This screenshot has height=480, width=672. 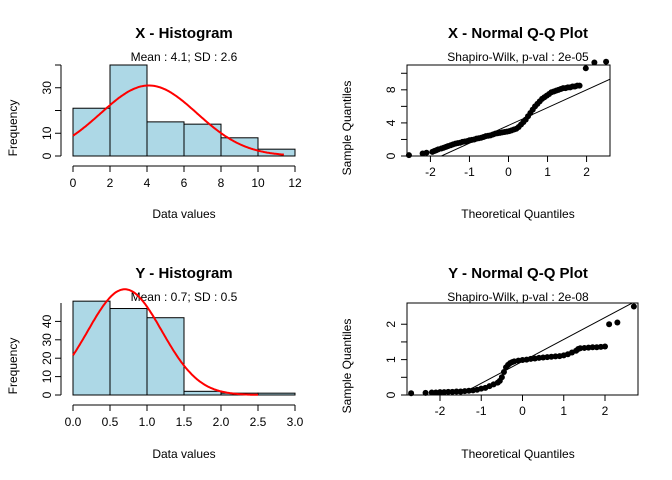 I want to click on x-tick-label: 4, so click(x=147, y=183).